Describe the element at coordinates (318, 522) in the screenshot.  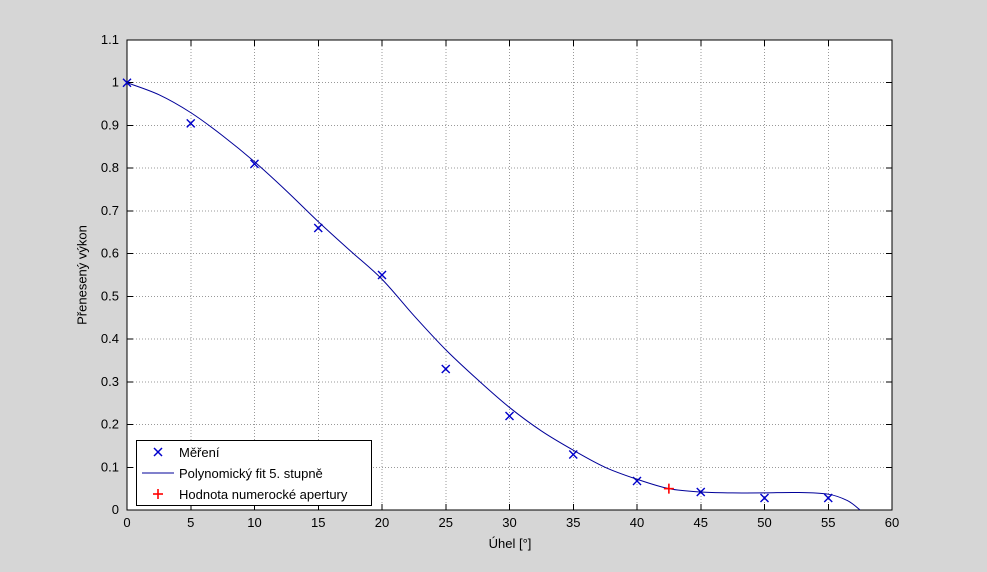
I see `x-tick-label: 15` at that location.